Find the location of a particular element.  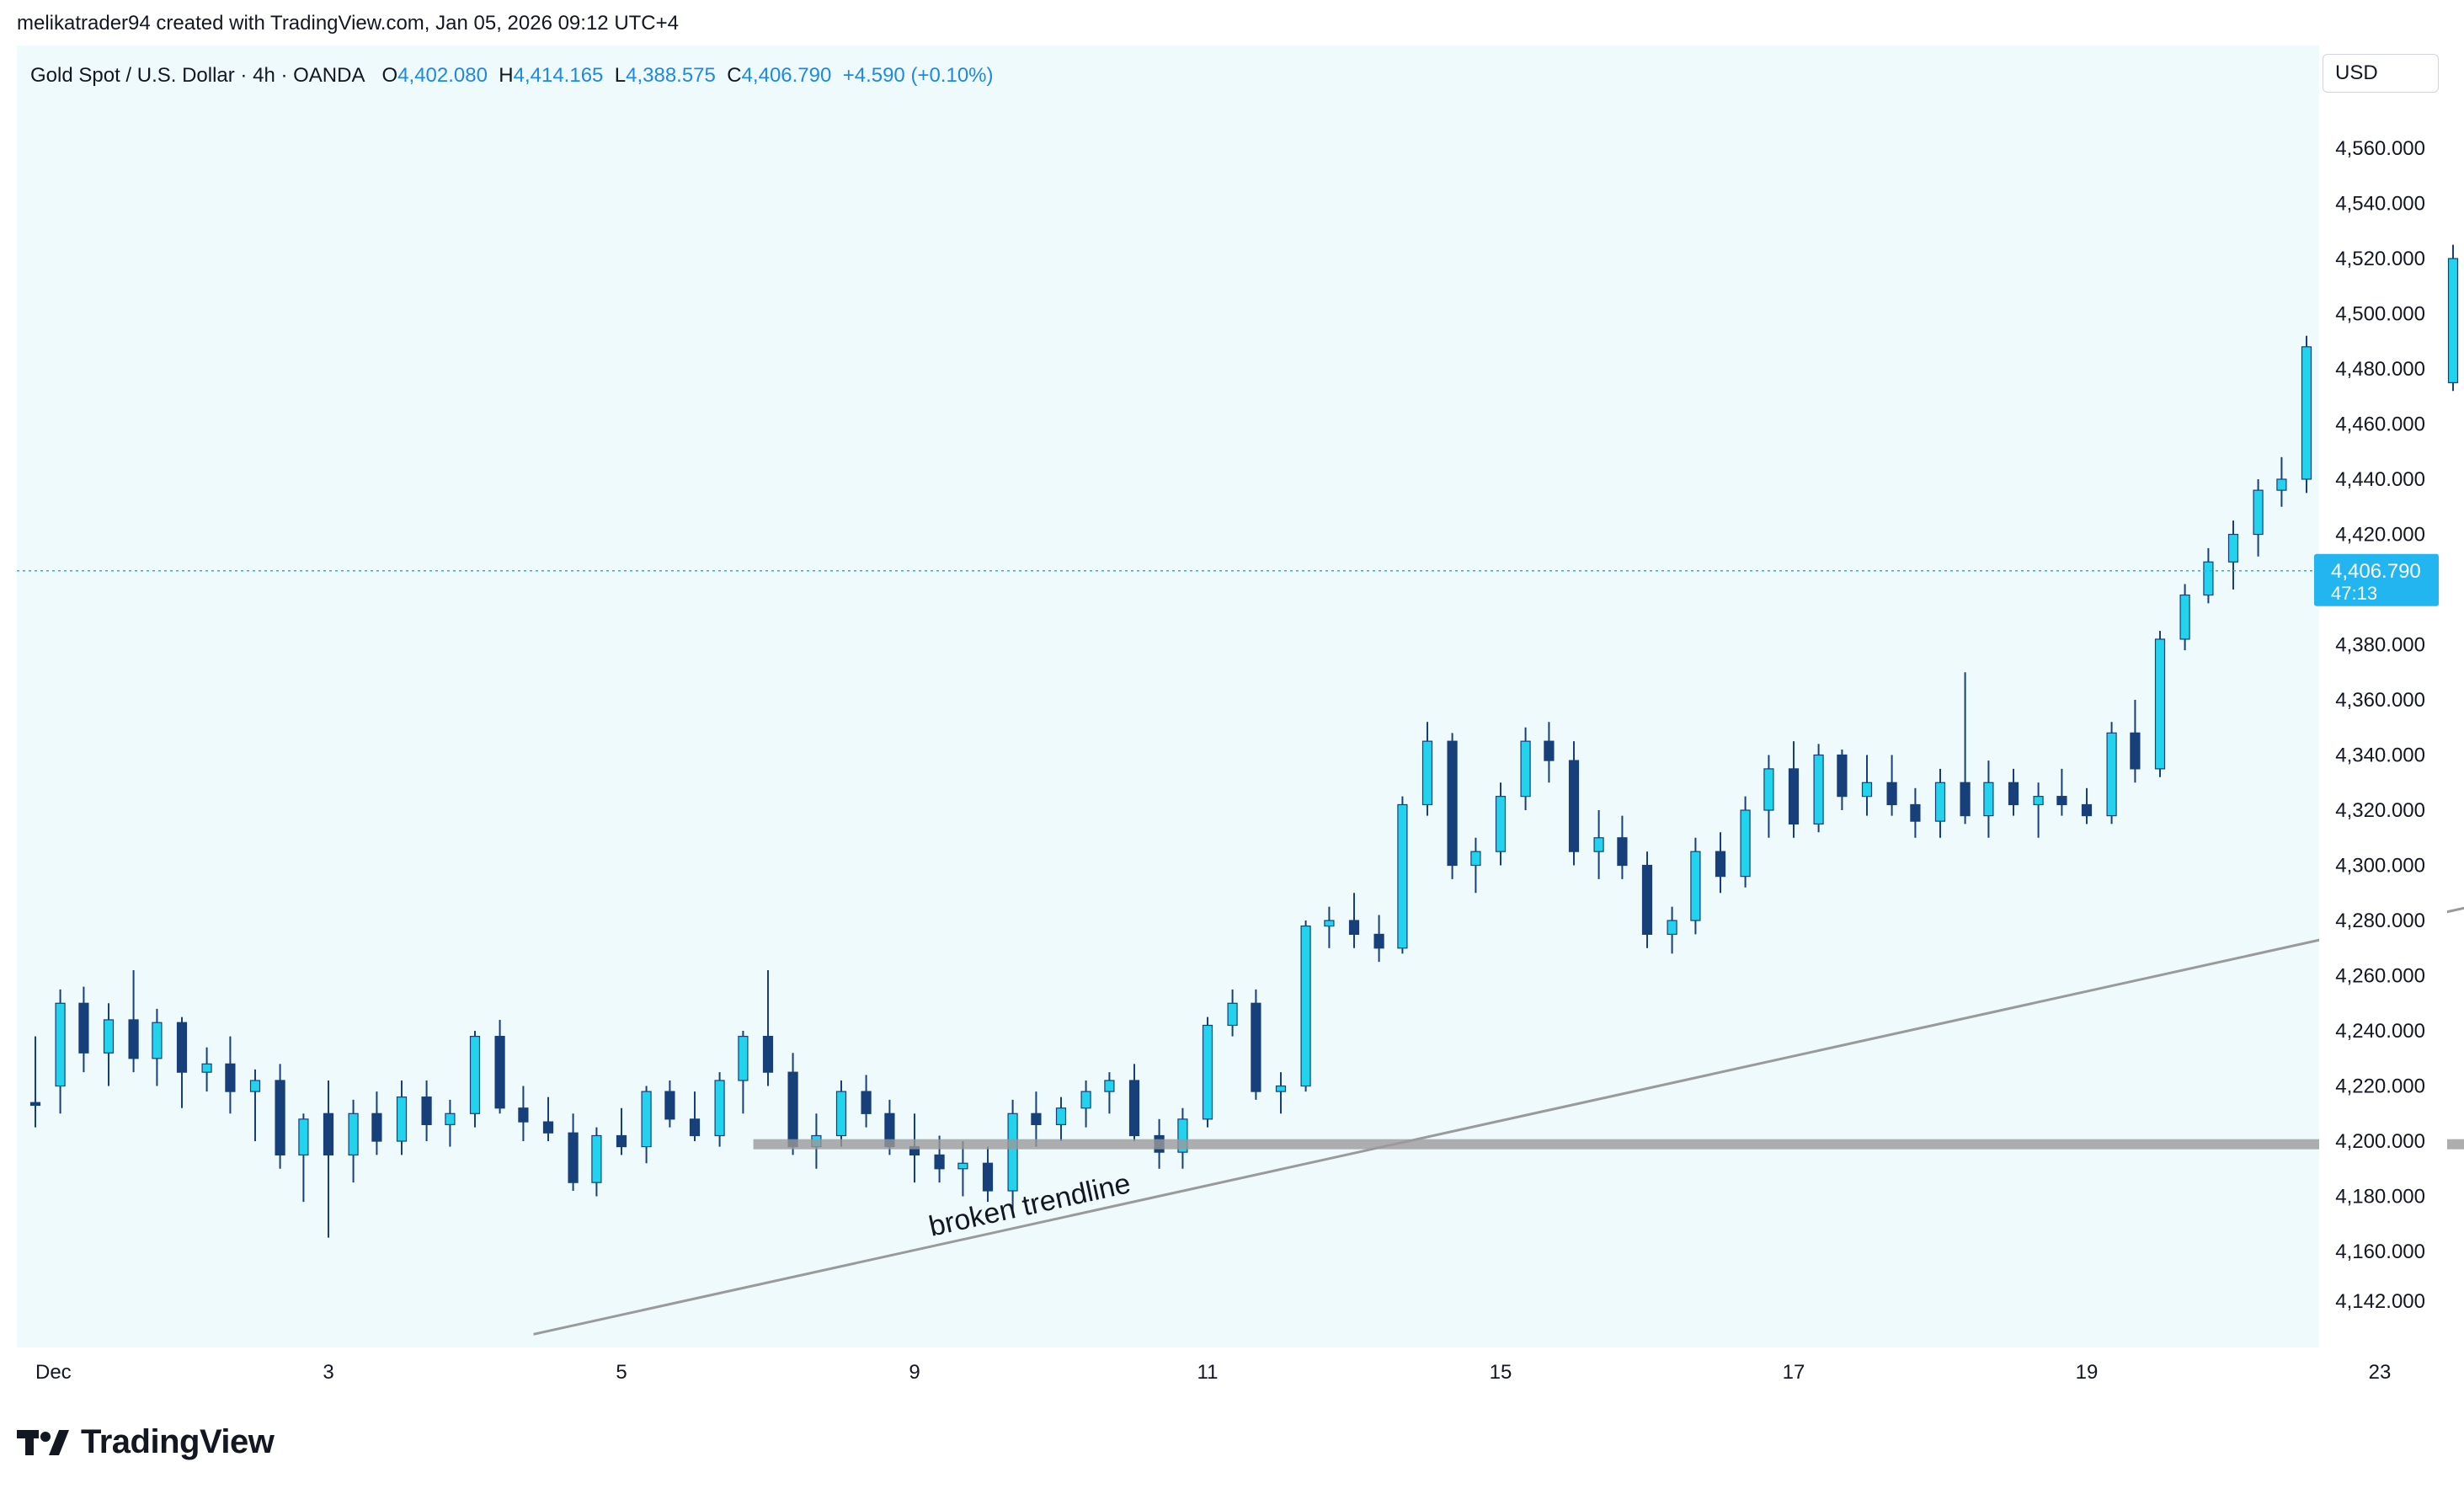

time-tick-label: 17 is located at coordinates (1794, 1372).